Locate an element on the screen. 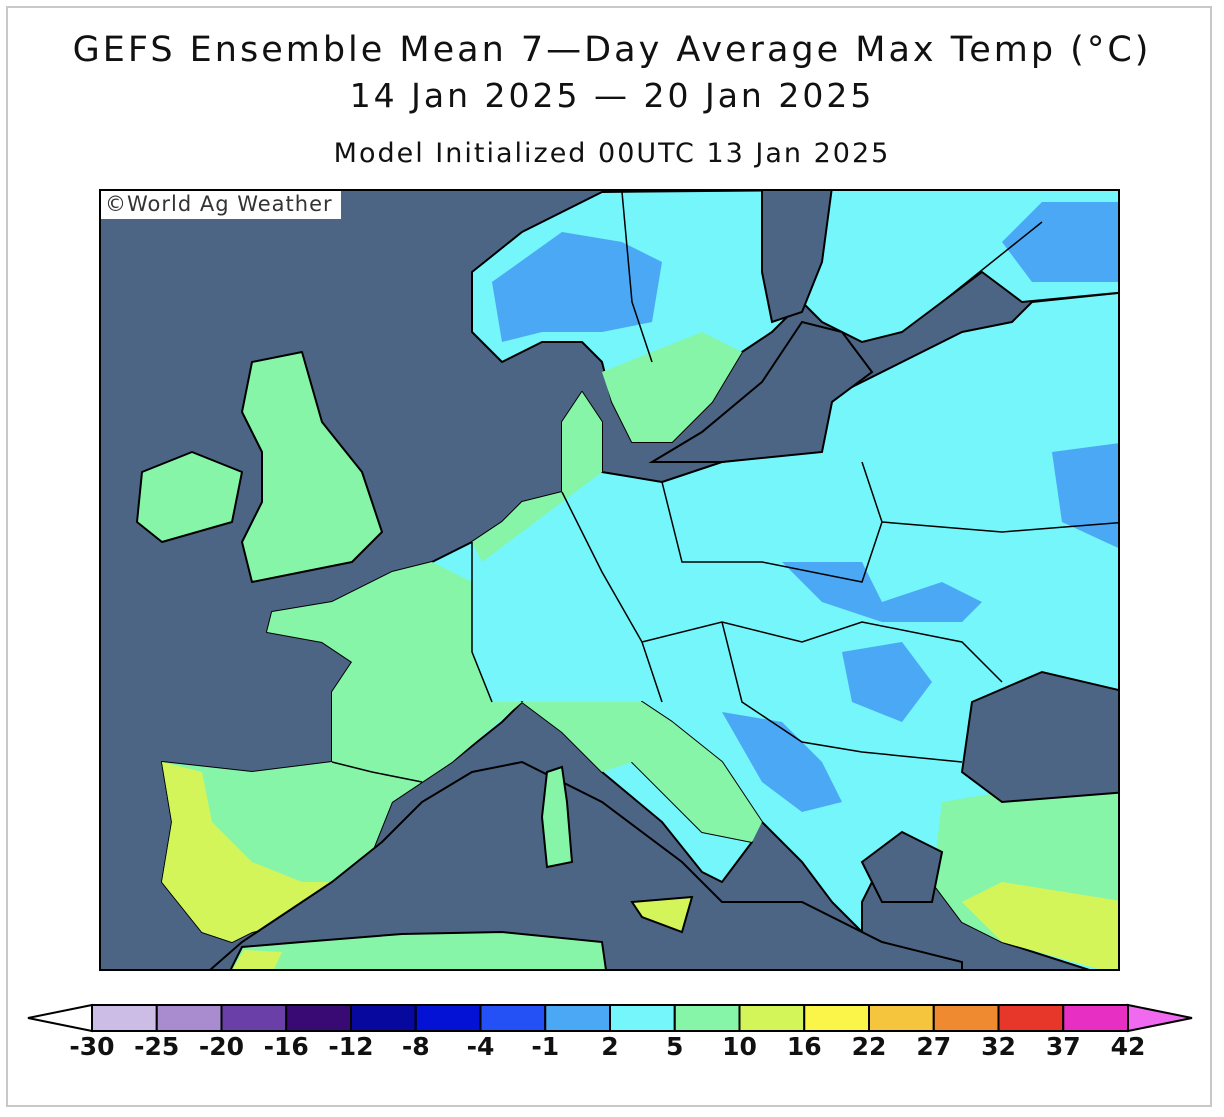 The height and width of the screenshot is (1117, 1224). colorbar-tick-label: 5 is located at coordinates (675, 1046).